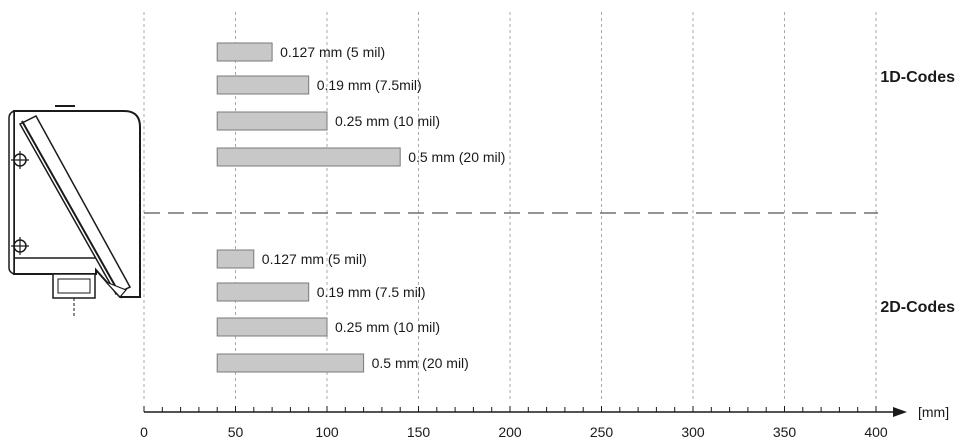 This screenshot has height=445, width=959. I want to click on x-tick-label: 350, so click(785, 432).